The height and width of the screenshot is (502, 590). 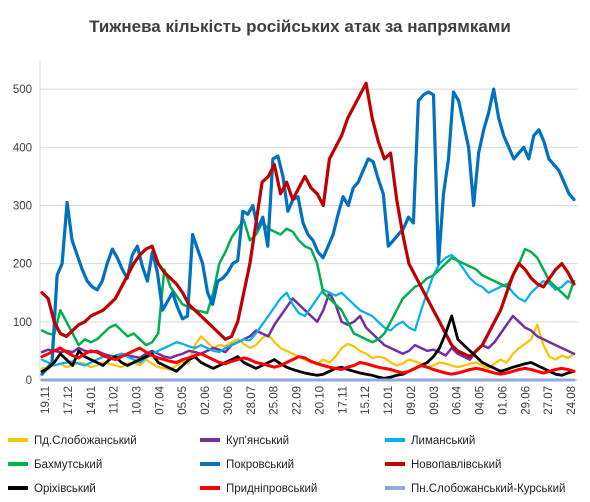 I want to click on x-tick-label: 24.08, so click(x=572, y=400).